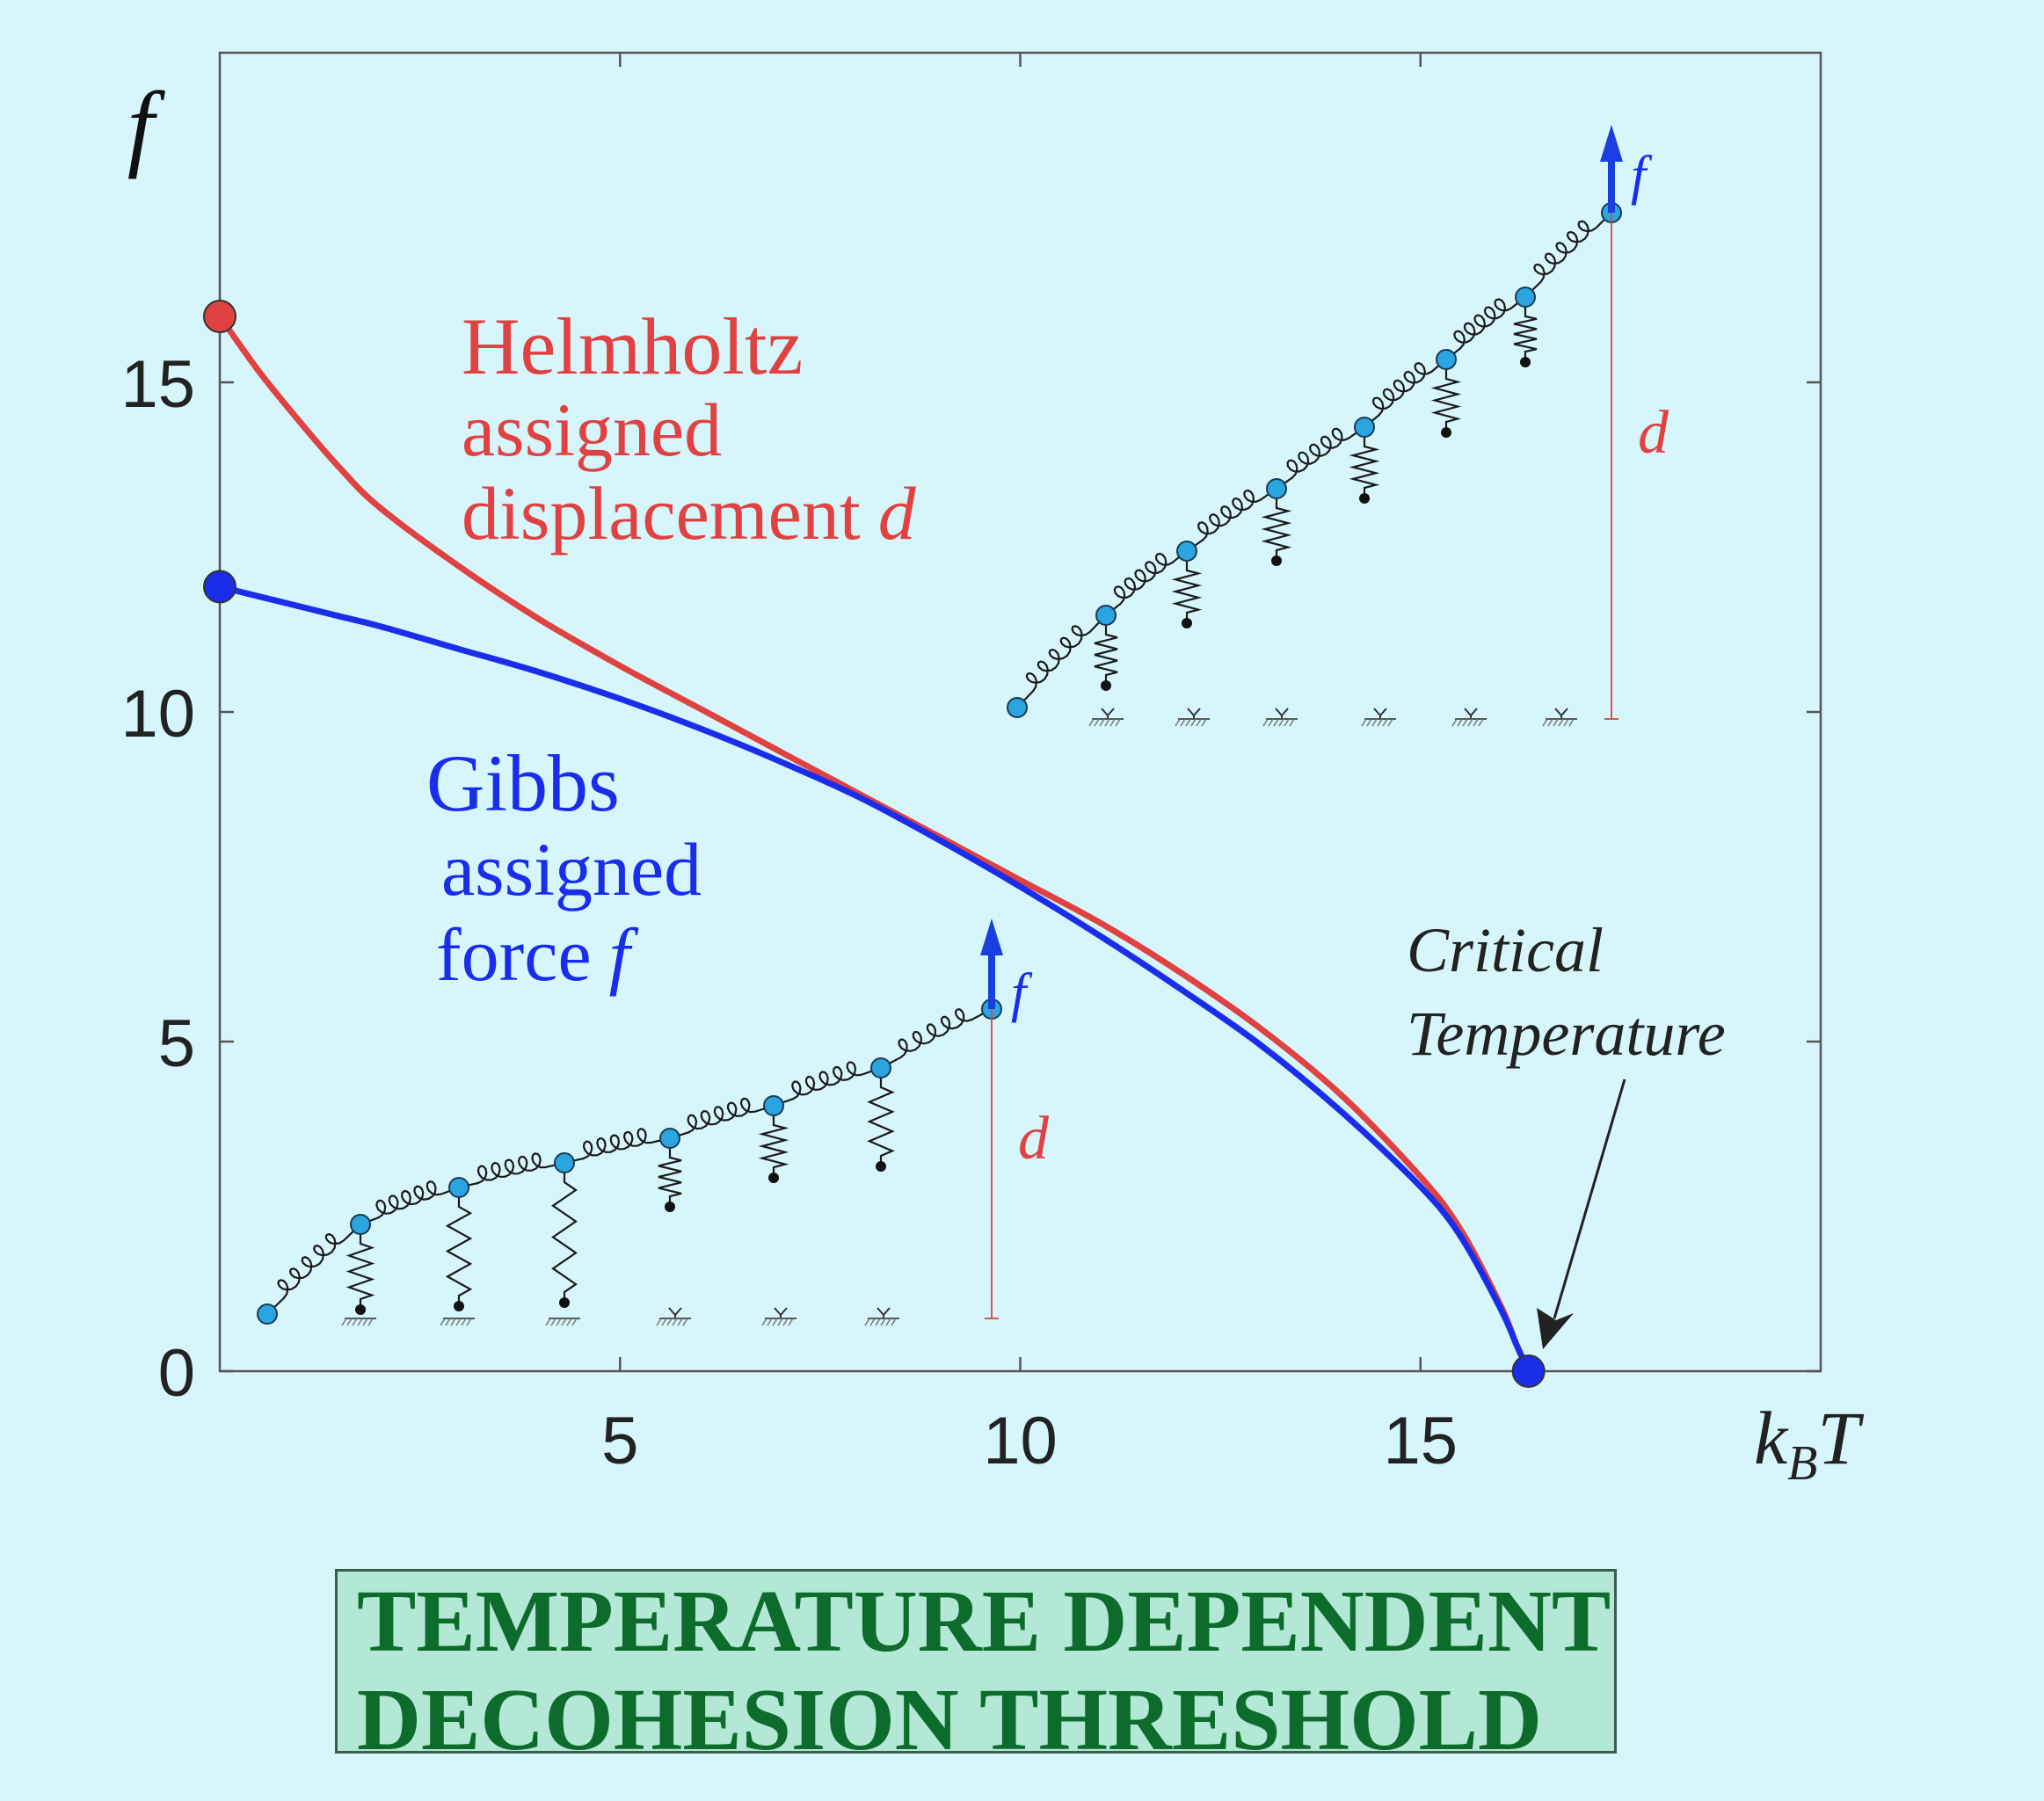 This screenshot has width=2044, height=1801. I want to click on title-line-1: TEMPERATURE DEPENDENT, so click(984, 1621).